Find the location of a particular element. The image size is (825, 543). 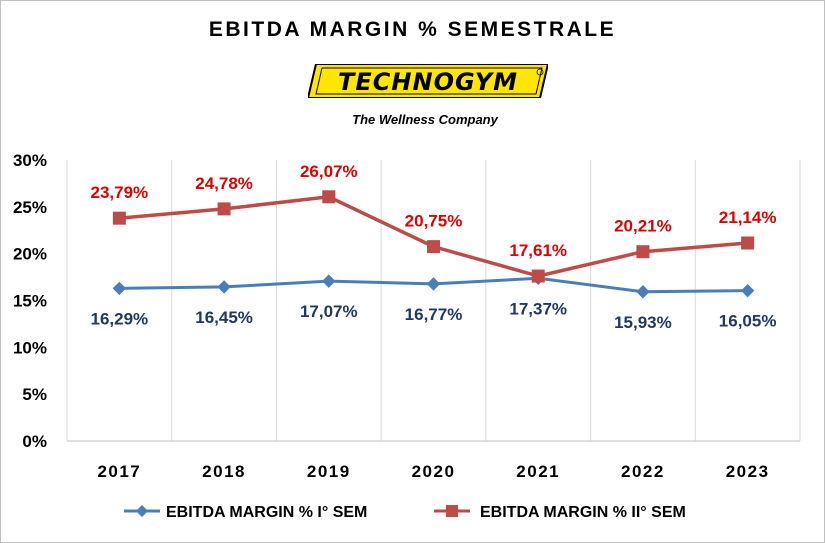

technogym-logo: TECHNOGYM is located at coordinates (428, 81).